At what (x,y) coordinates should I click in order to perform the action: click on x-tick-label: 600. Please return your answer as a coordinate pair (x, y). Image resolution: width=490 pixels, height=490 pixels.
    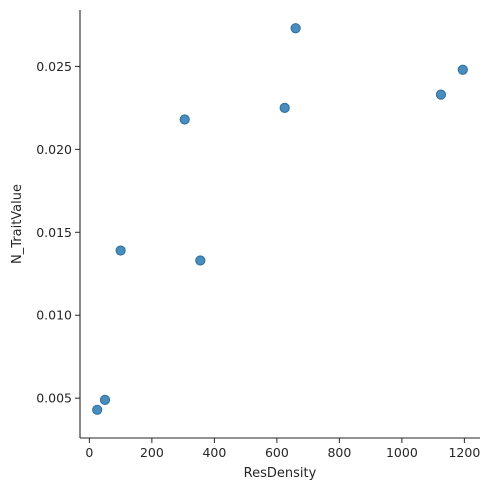
    Looking at the image, I should click on (277, 452).